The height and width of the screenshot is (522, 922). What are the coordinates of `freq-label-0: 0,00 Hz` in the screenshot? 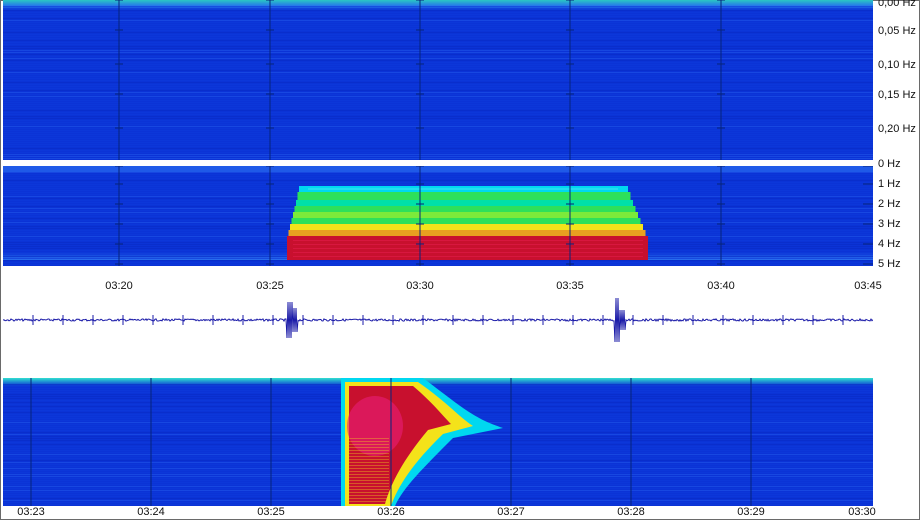 It's located at (897, 4).